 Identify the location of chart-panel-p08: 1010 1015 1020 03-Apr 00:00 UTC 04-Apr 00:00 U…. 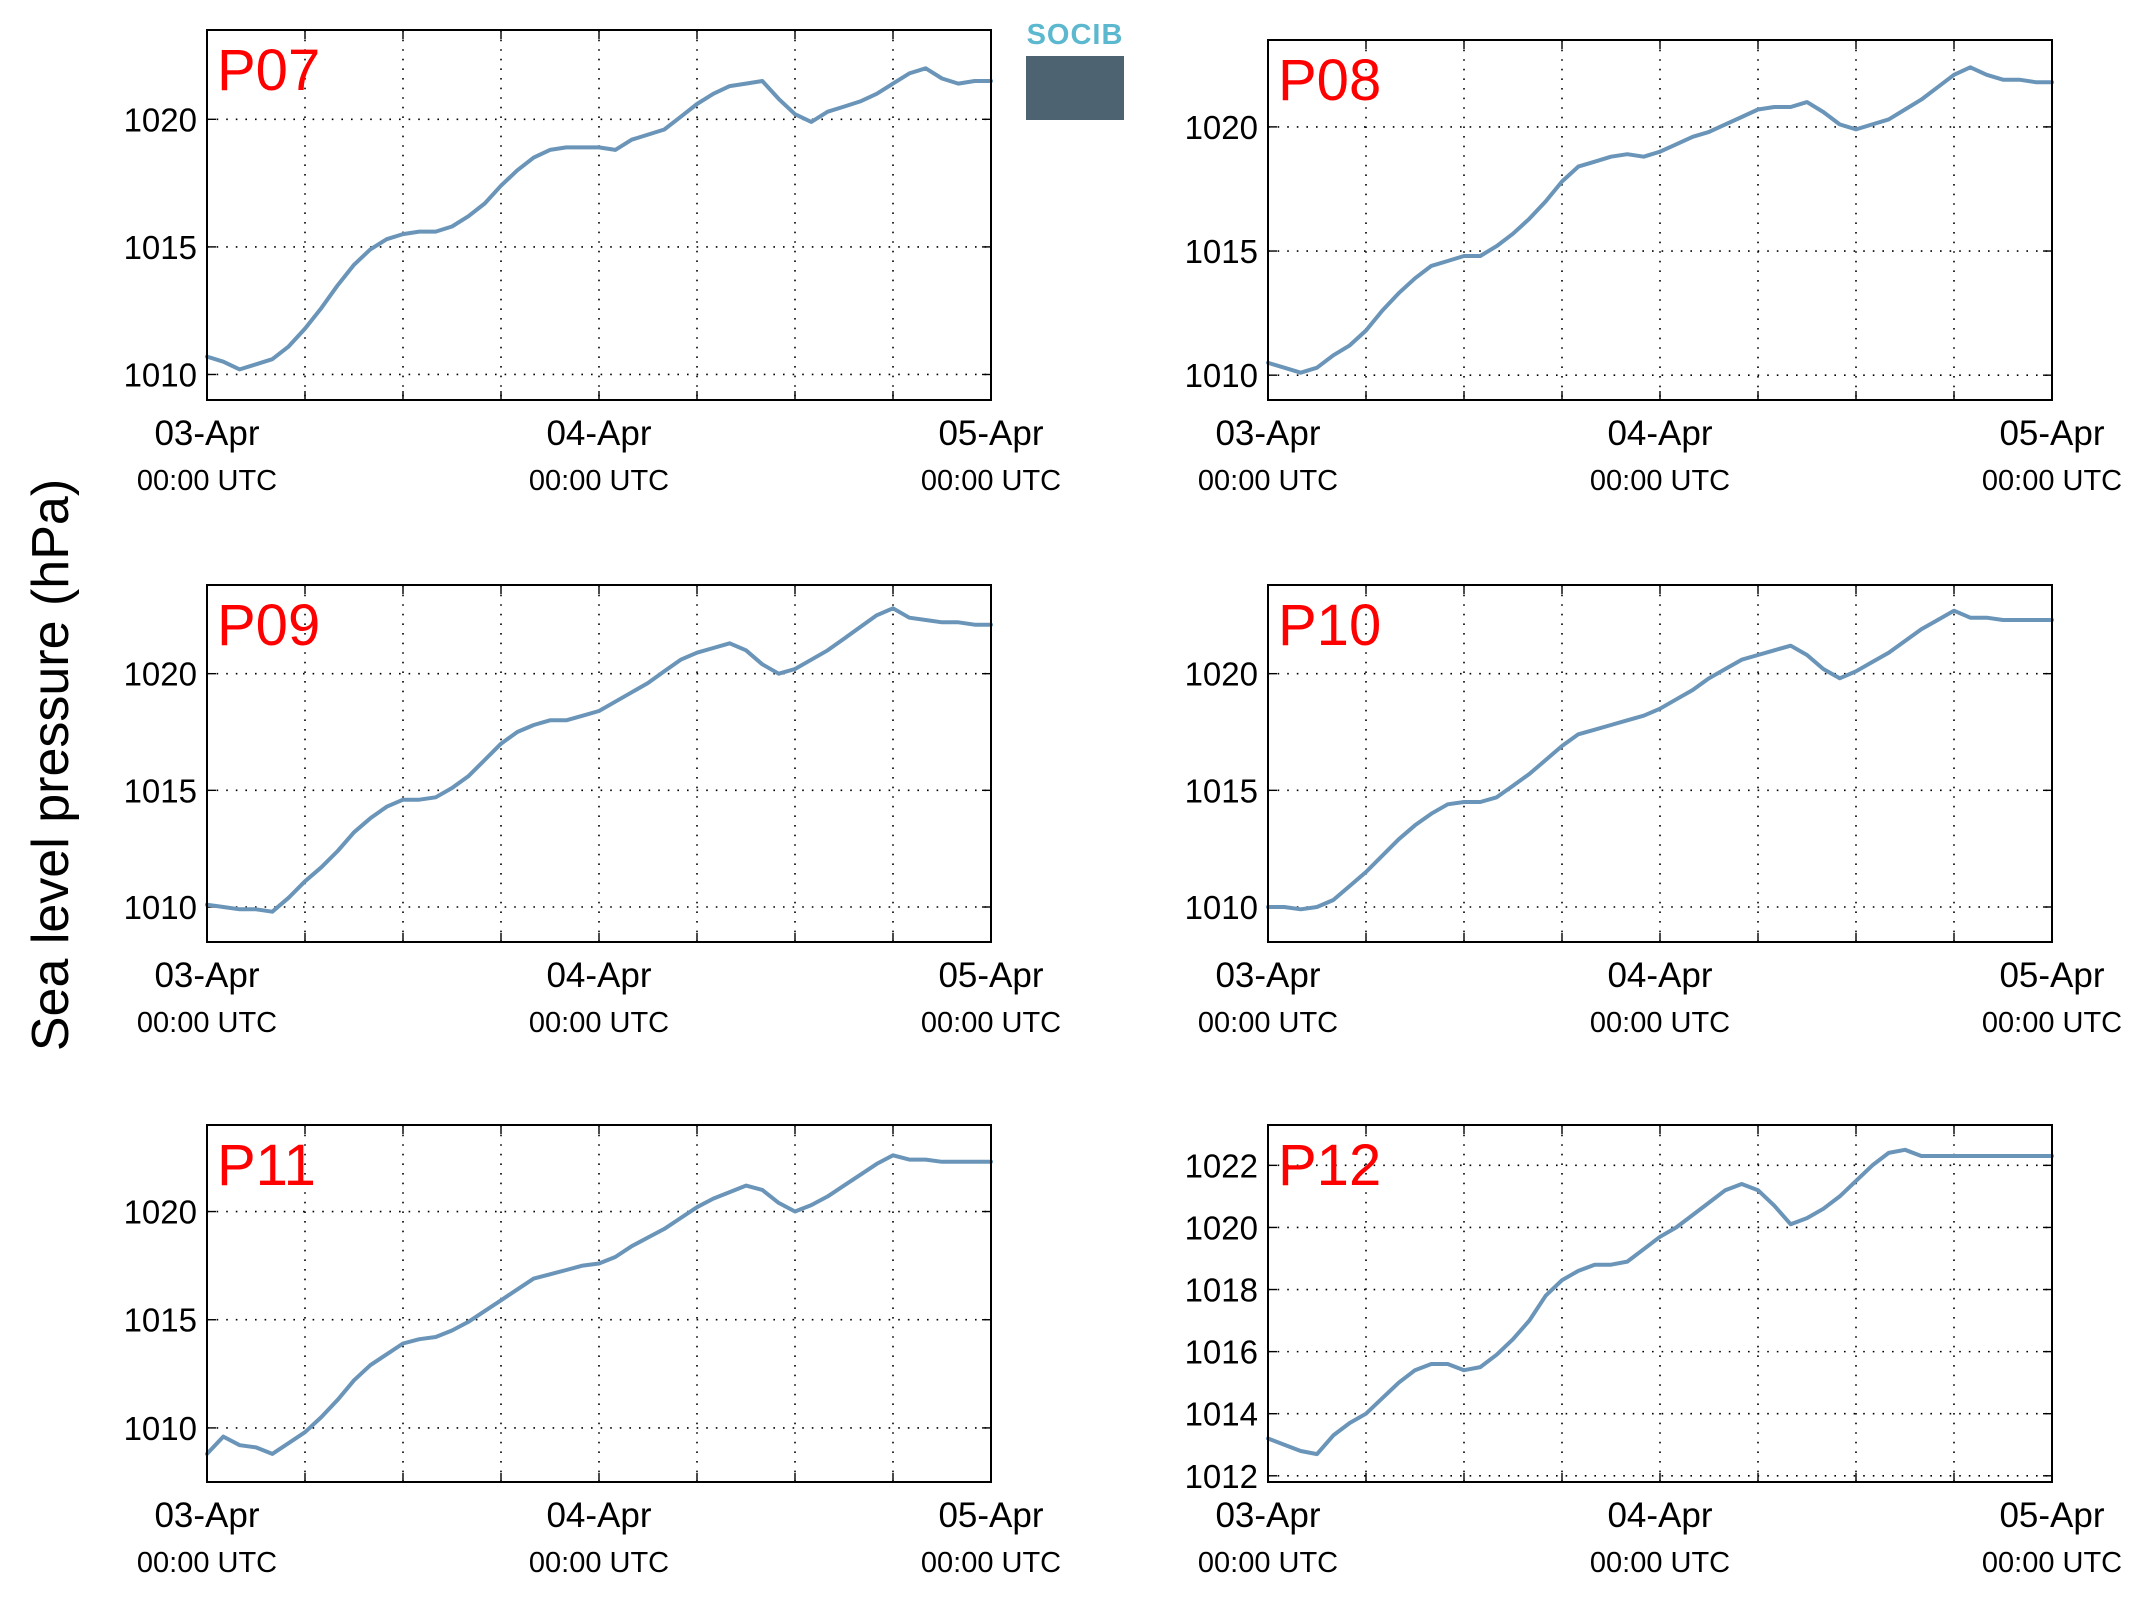
(1653, 268).